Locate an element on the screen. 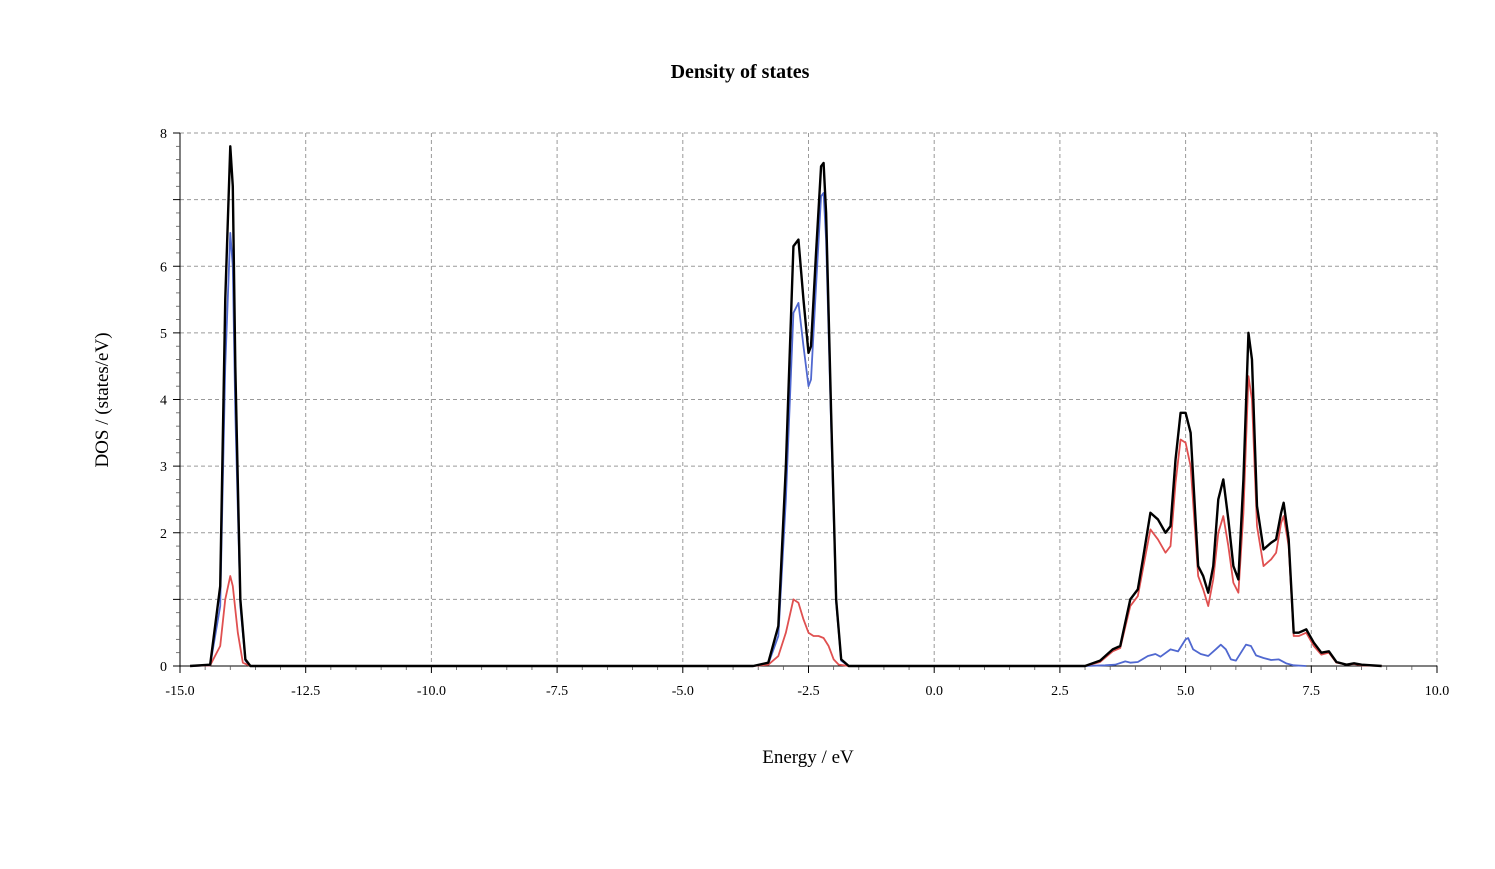 The width and height of the screenshot is (1495, 869). x-axis-label: Energy / eV is located at coordinates (808, 757).